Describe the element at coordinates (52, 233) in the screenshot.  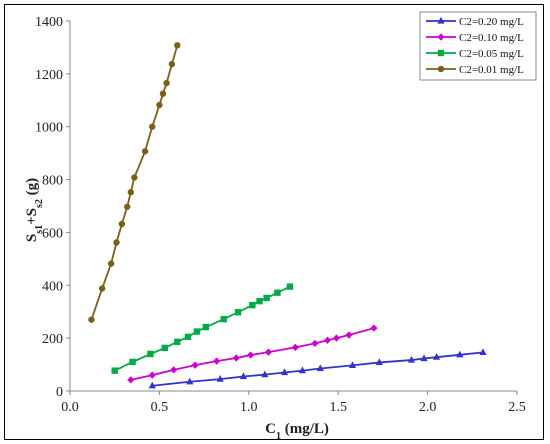
I see `y-tick-label: 600` at that location.